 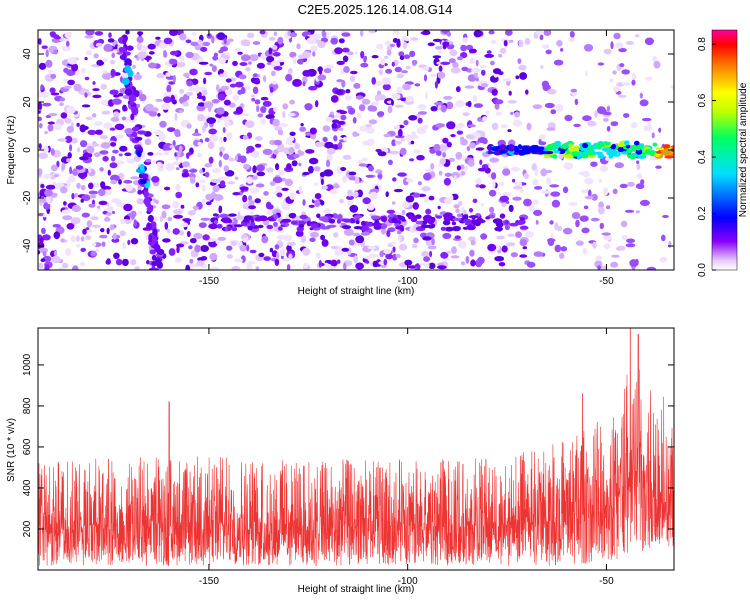 What do you see at coordinates (27, 197) in the screenshot?
I see `spectrogram-y-tick-label-1: -20` at bounding box center [27, 197].